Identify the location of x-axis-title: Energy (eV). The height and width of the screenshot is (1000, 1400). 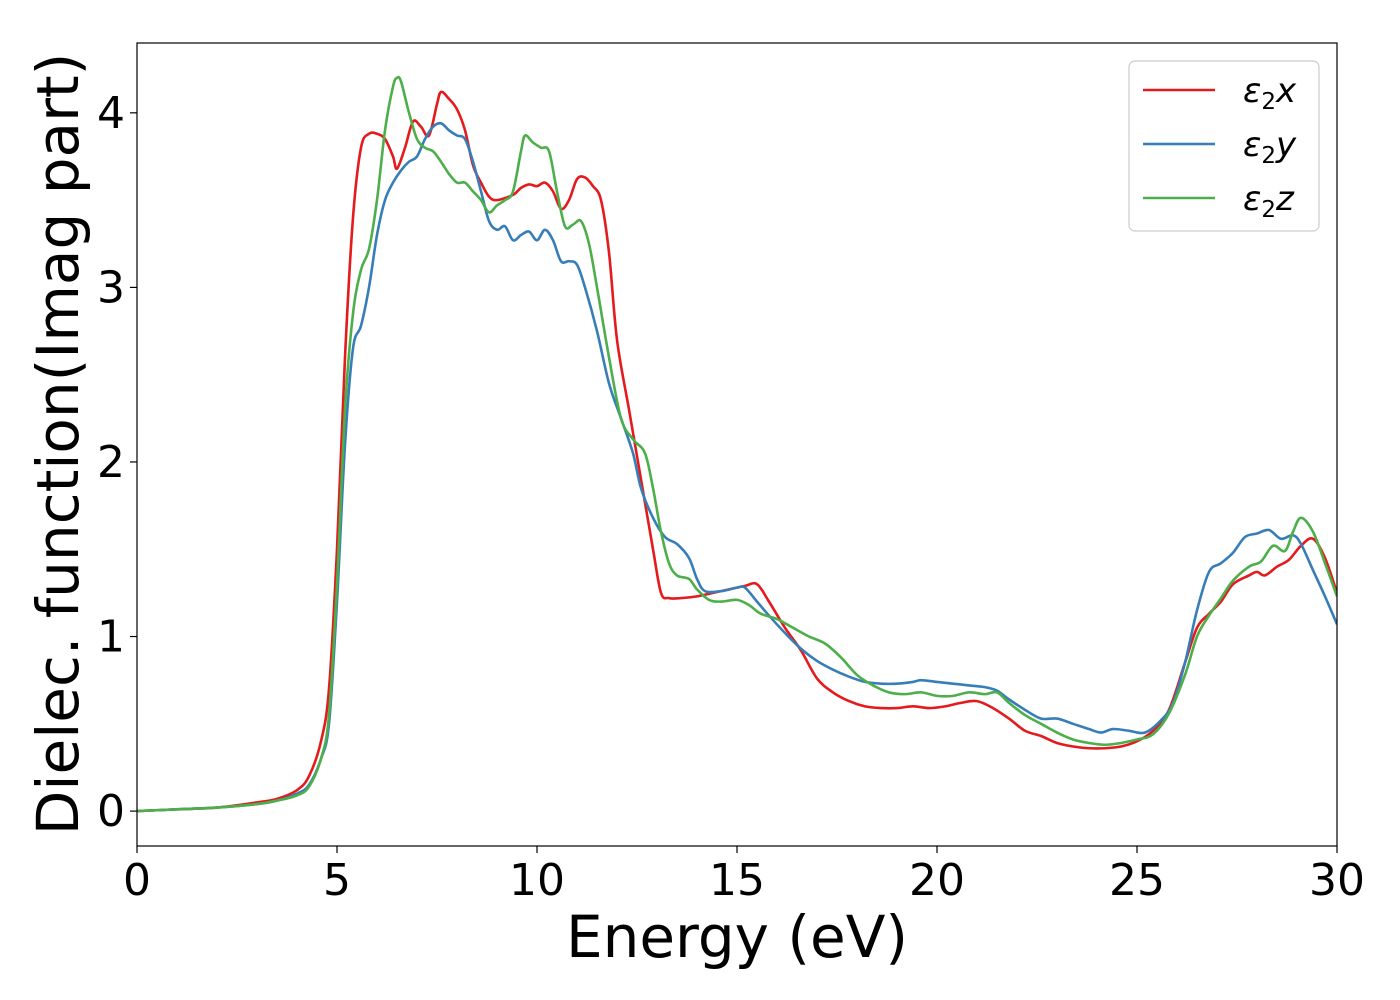
(737, 937).